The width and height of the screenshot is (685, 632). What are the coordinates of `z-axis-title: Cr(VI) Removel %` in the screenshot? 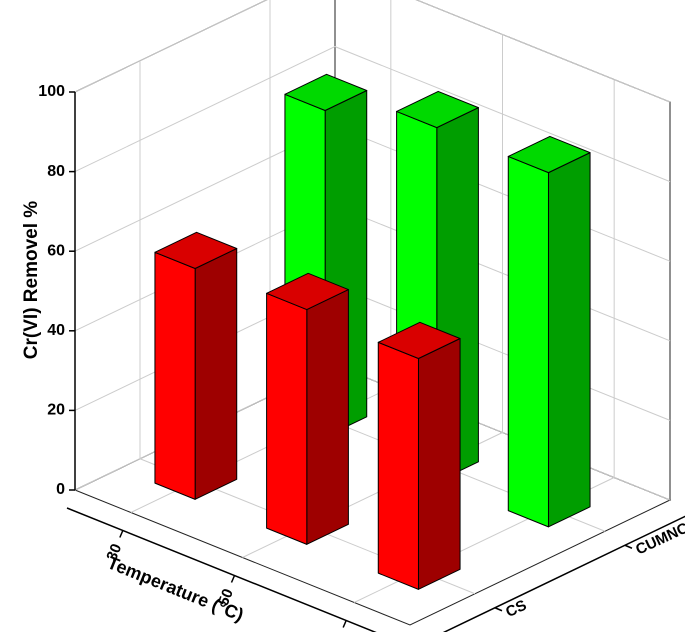 It's located at (31, 280).